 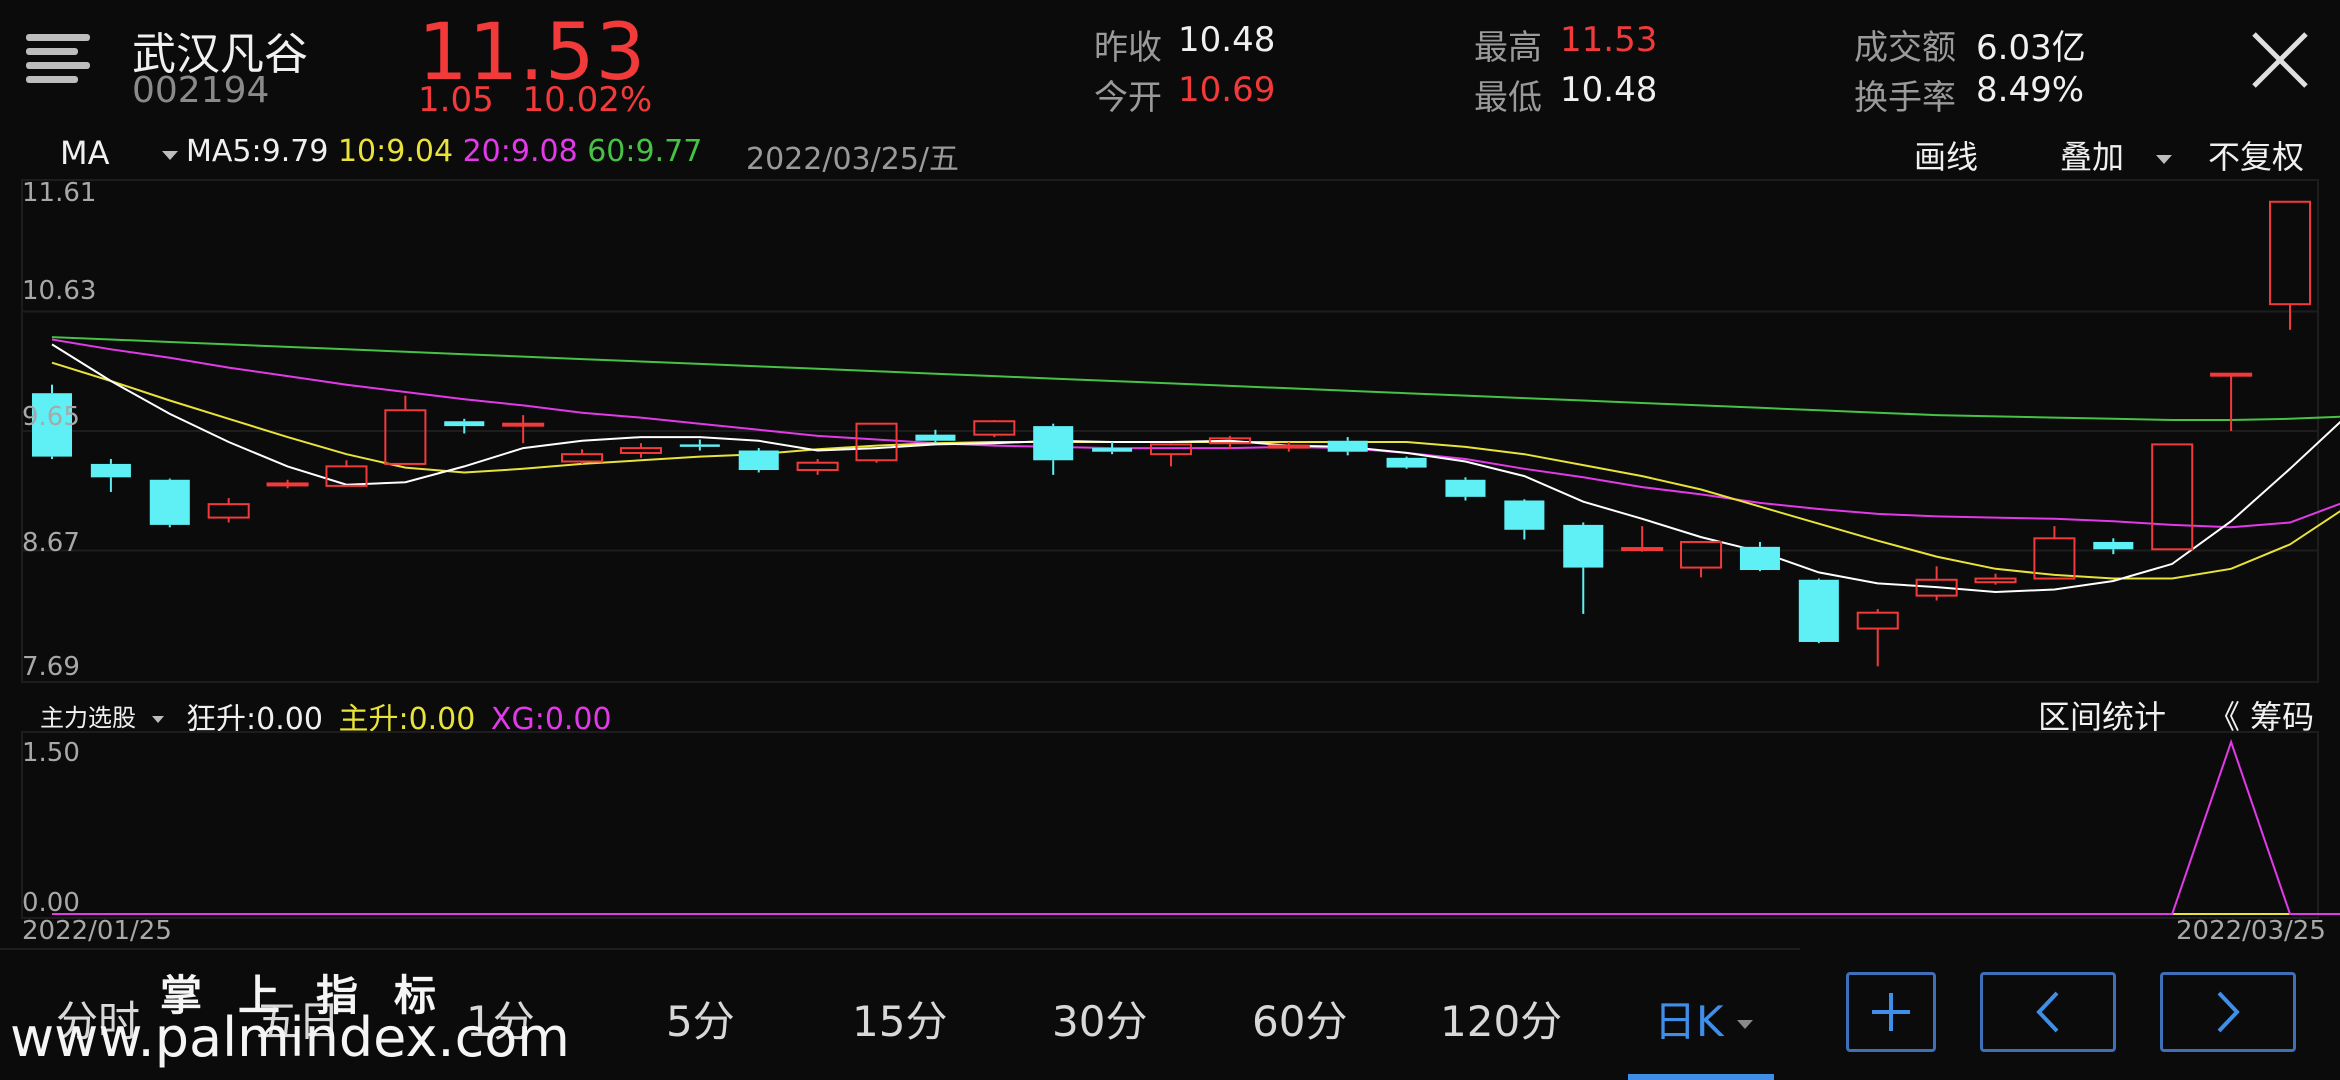 I want to click on amount-value: 6.03亿, so click(x=2031, y=48).